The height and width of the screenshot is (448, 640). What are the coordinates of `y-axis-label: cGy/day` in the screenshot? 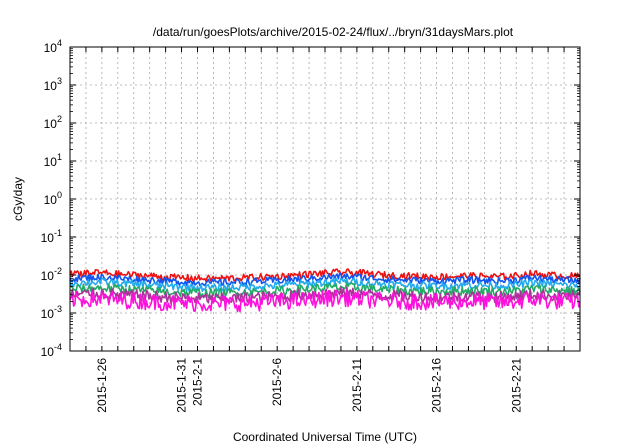 It's located at (18, 199).